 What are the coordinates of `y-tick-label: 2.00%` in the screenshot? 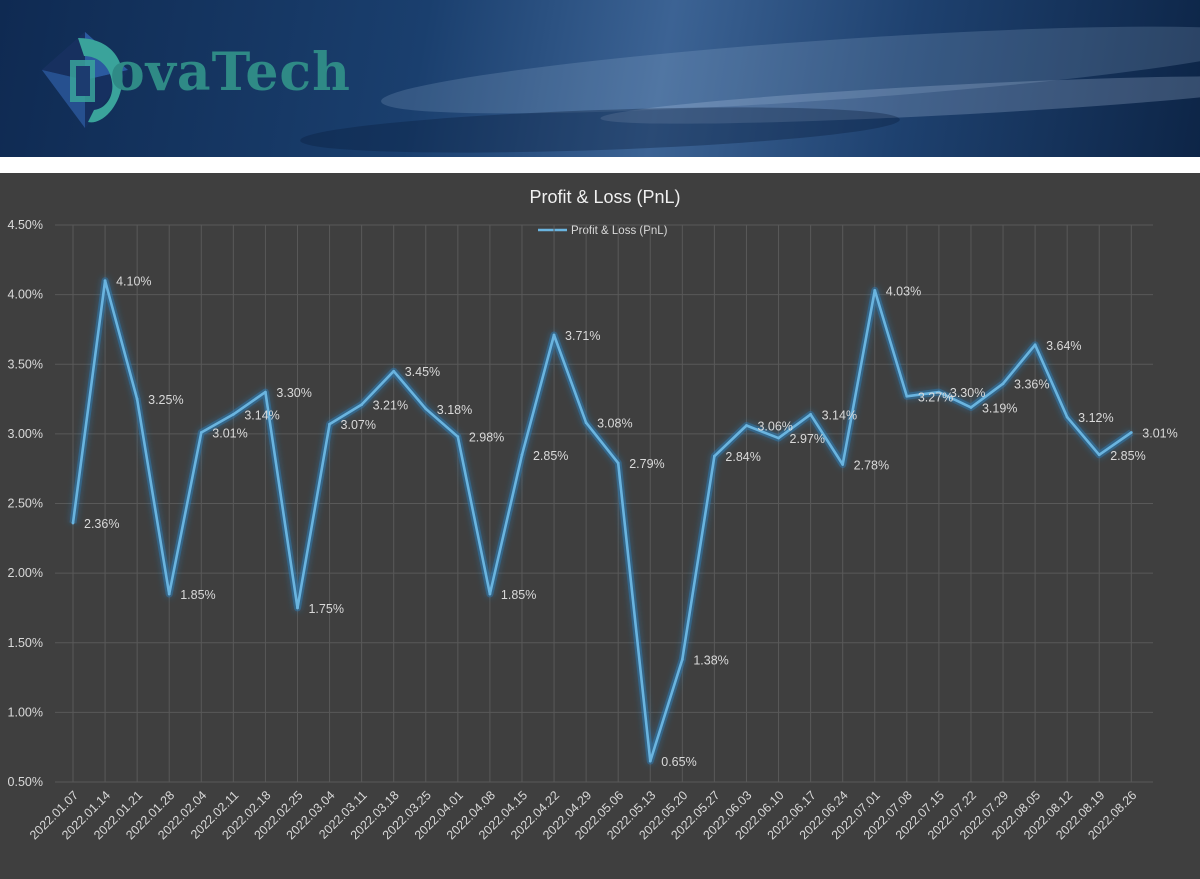 It's located at (25, 573).